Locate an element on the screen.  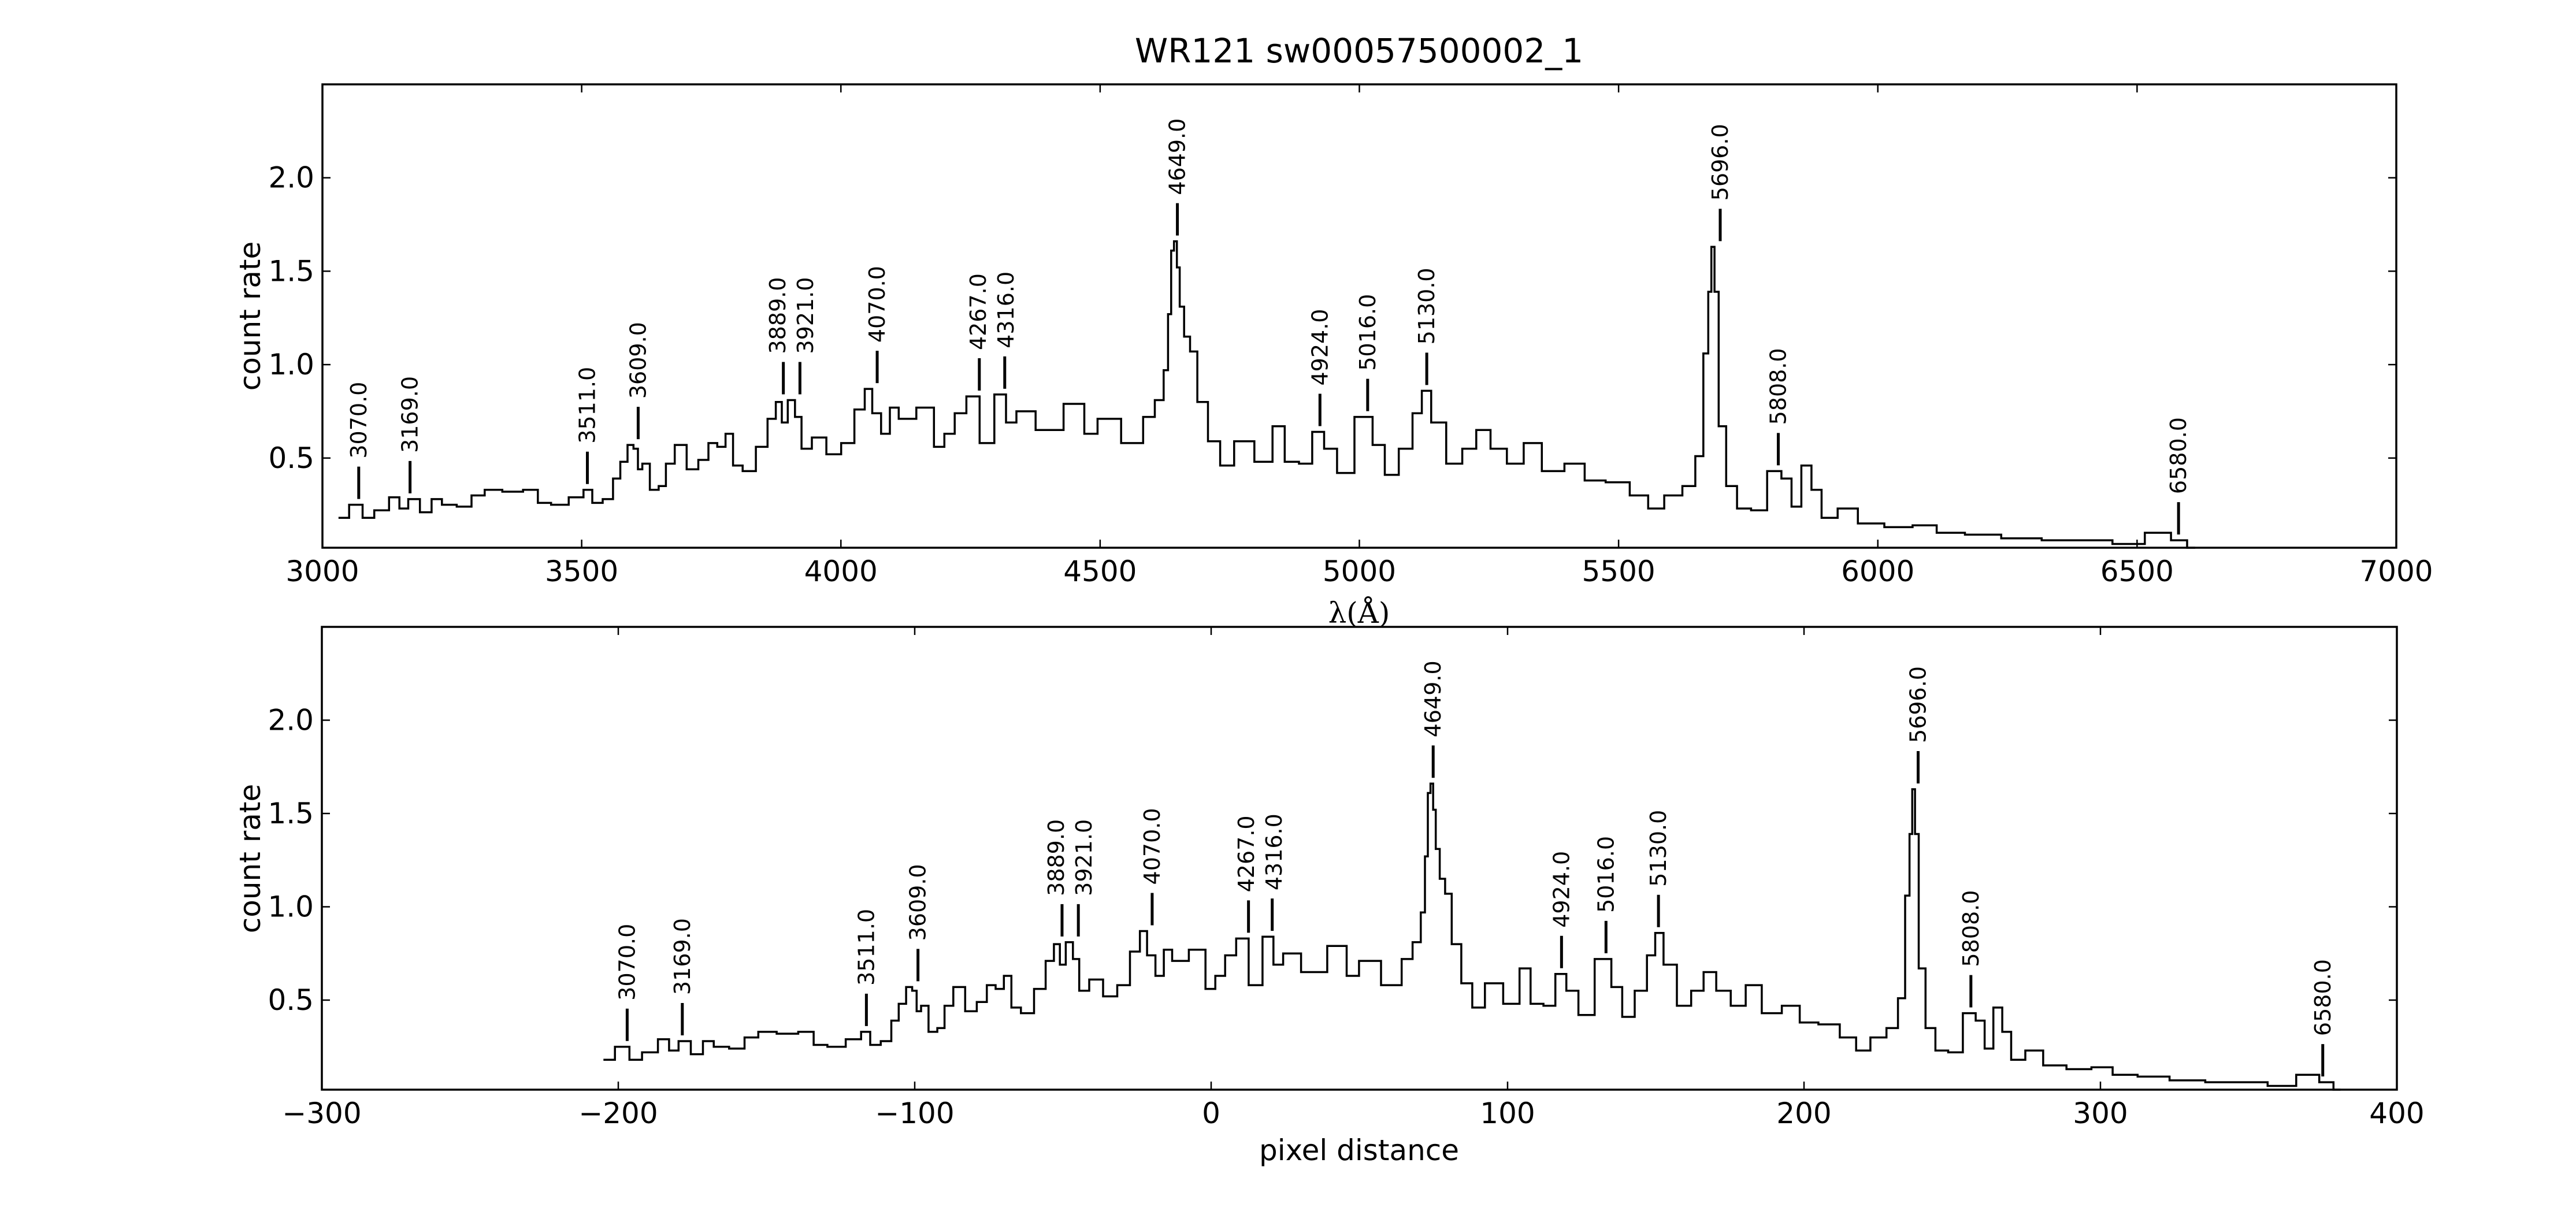
x-tick-label: −300 is located at coordinates (321, 1113).